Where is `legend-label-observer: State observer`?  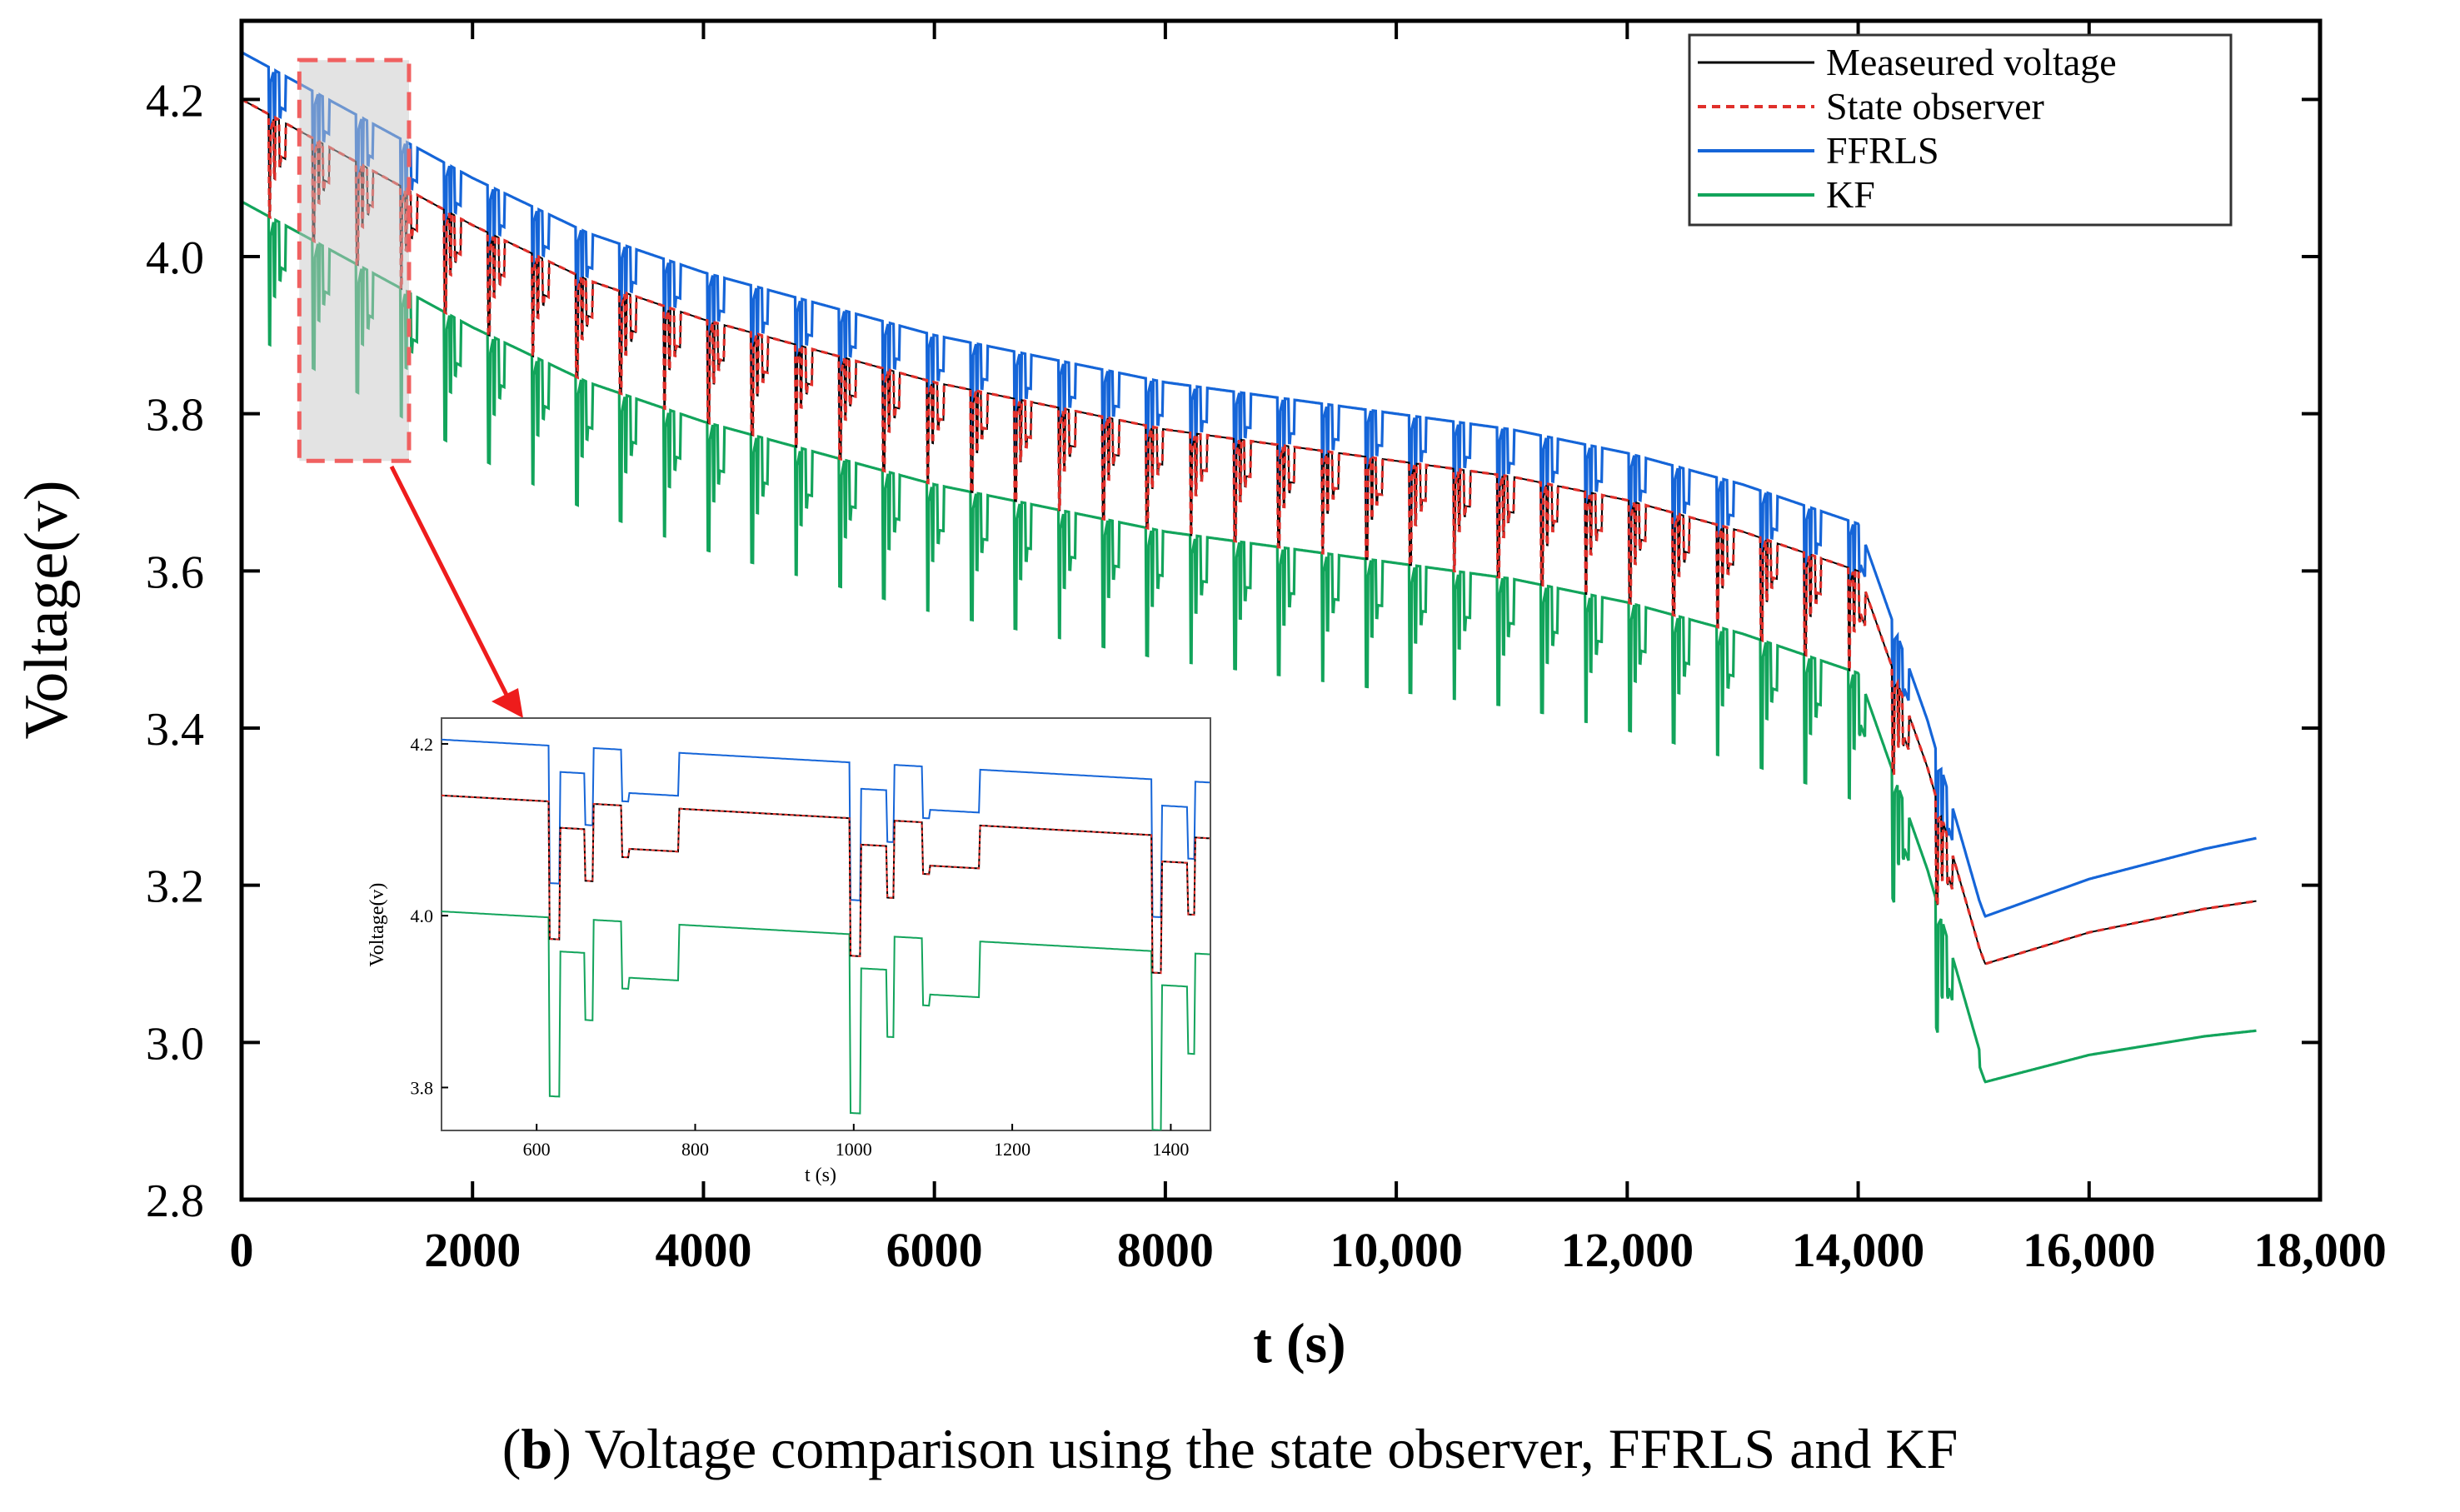
legend-label-observer: State observer is located at coordinates (1935, 106).